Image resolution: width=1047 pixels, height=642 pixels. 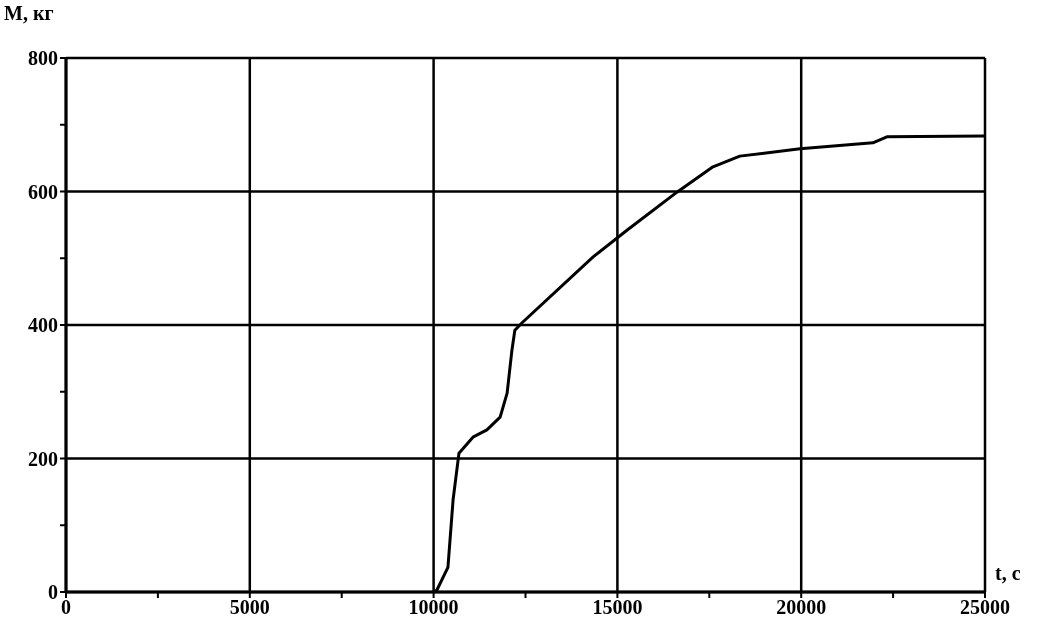 What do you see at coordinates (617, 607) in the screenshot?
I see `x-tick-label: 15000` at bounding box center [617, 607].